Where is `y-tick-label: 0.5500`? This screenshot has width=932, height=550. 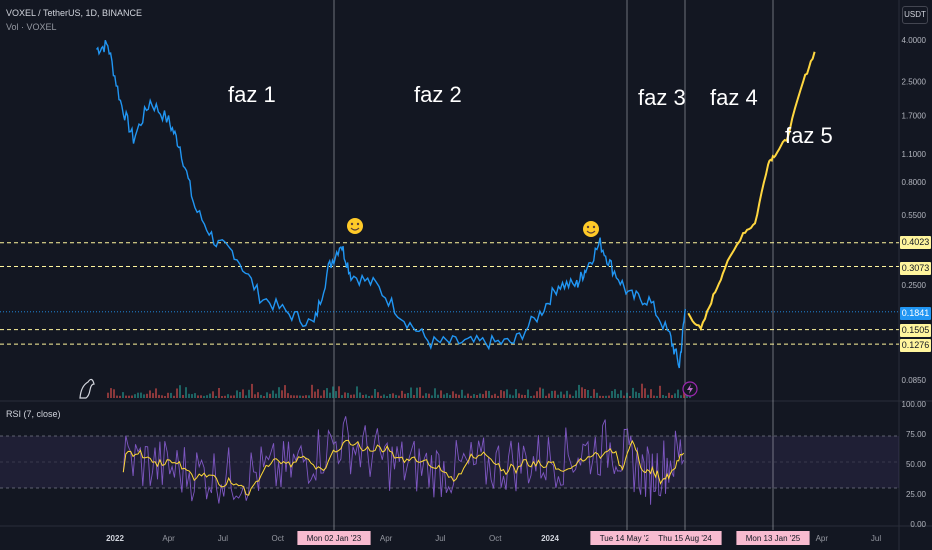 y-tick-label: 0.5500 is located at coordinates (914, 215).